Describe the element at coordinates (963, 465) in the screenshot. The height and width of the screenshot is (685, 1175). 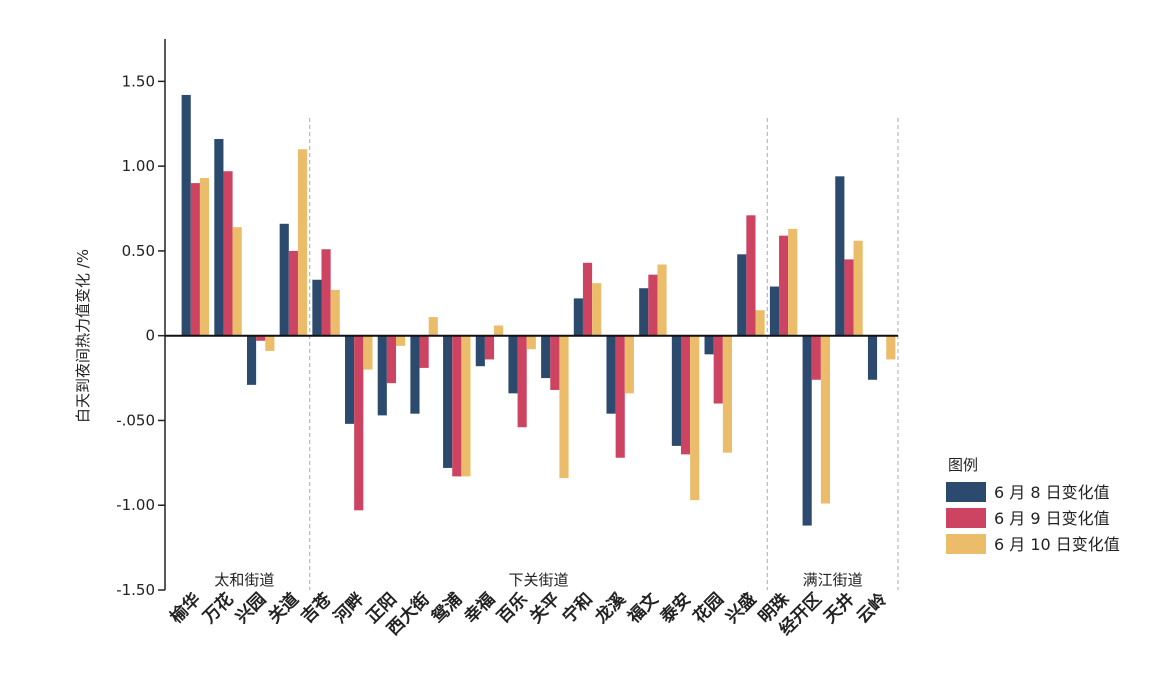
I see `legend-title: 图例` at that location.